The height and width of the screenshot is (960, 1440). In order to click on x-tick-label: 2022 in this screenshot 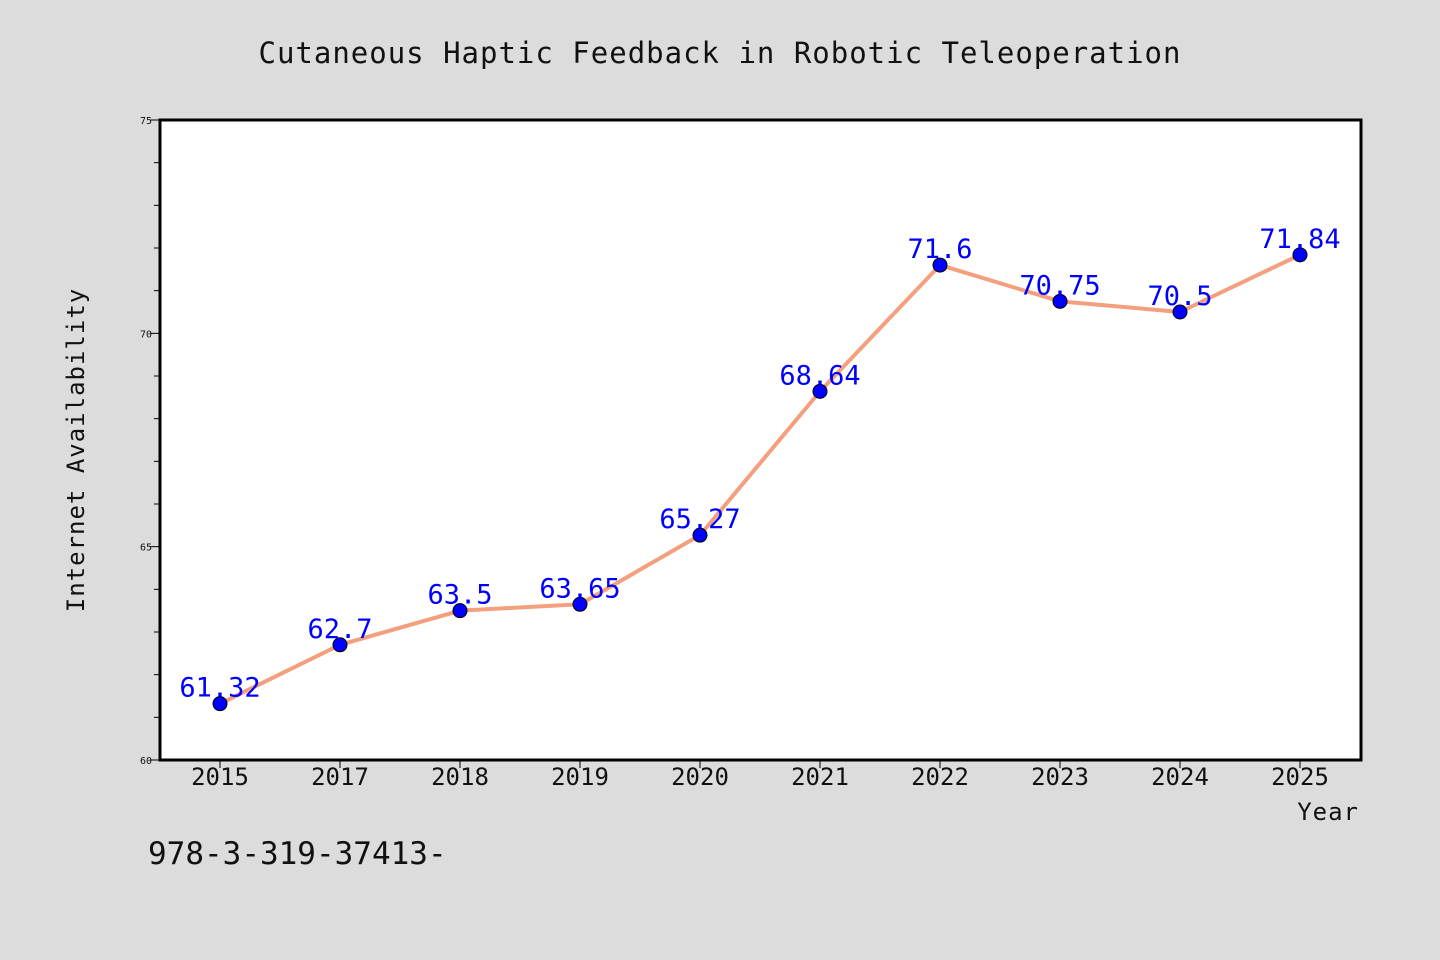, I will do `click(940, 777)`.